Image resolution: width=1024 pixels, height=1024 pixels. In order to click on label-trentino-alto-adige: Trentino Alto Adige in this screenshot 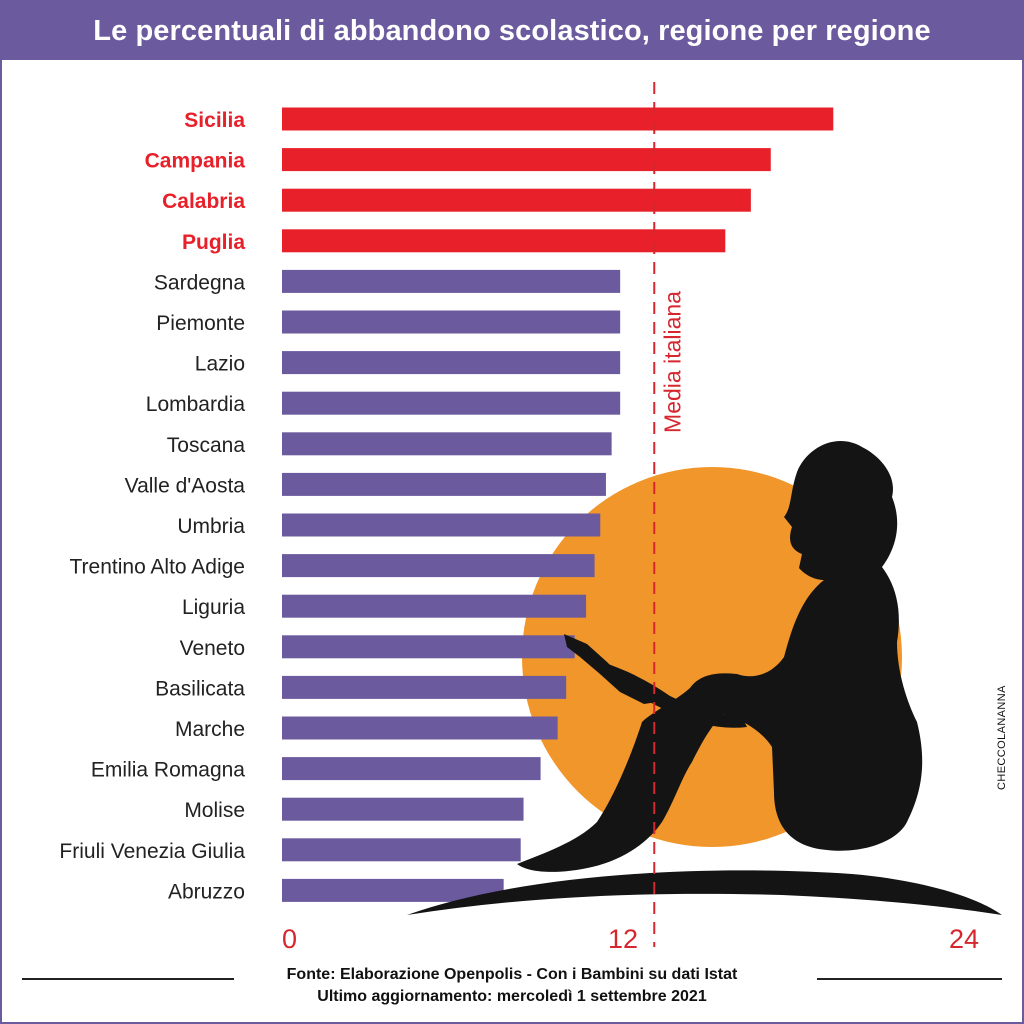, I will do `click(157, 567)`.